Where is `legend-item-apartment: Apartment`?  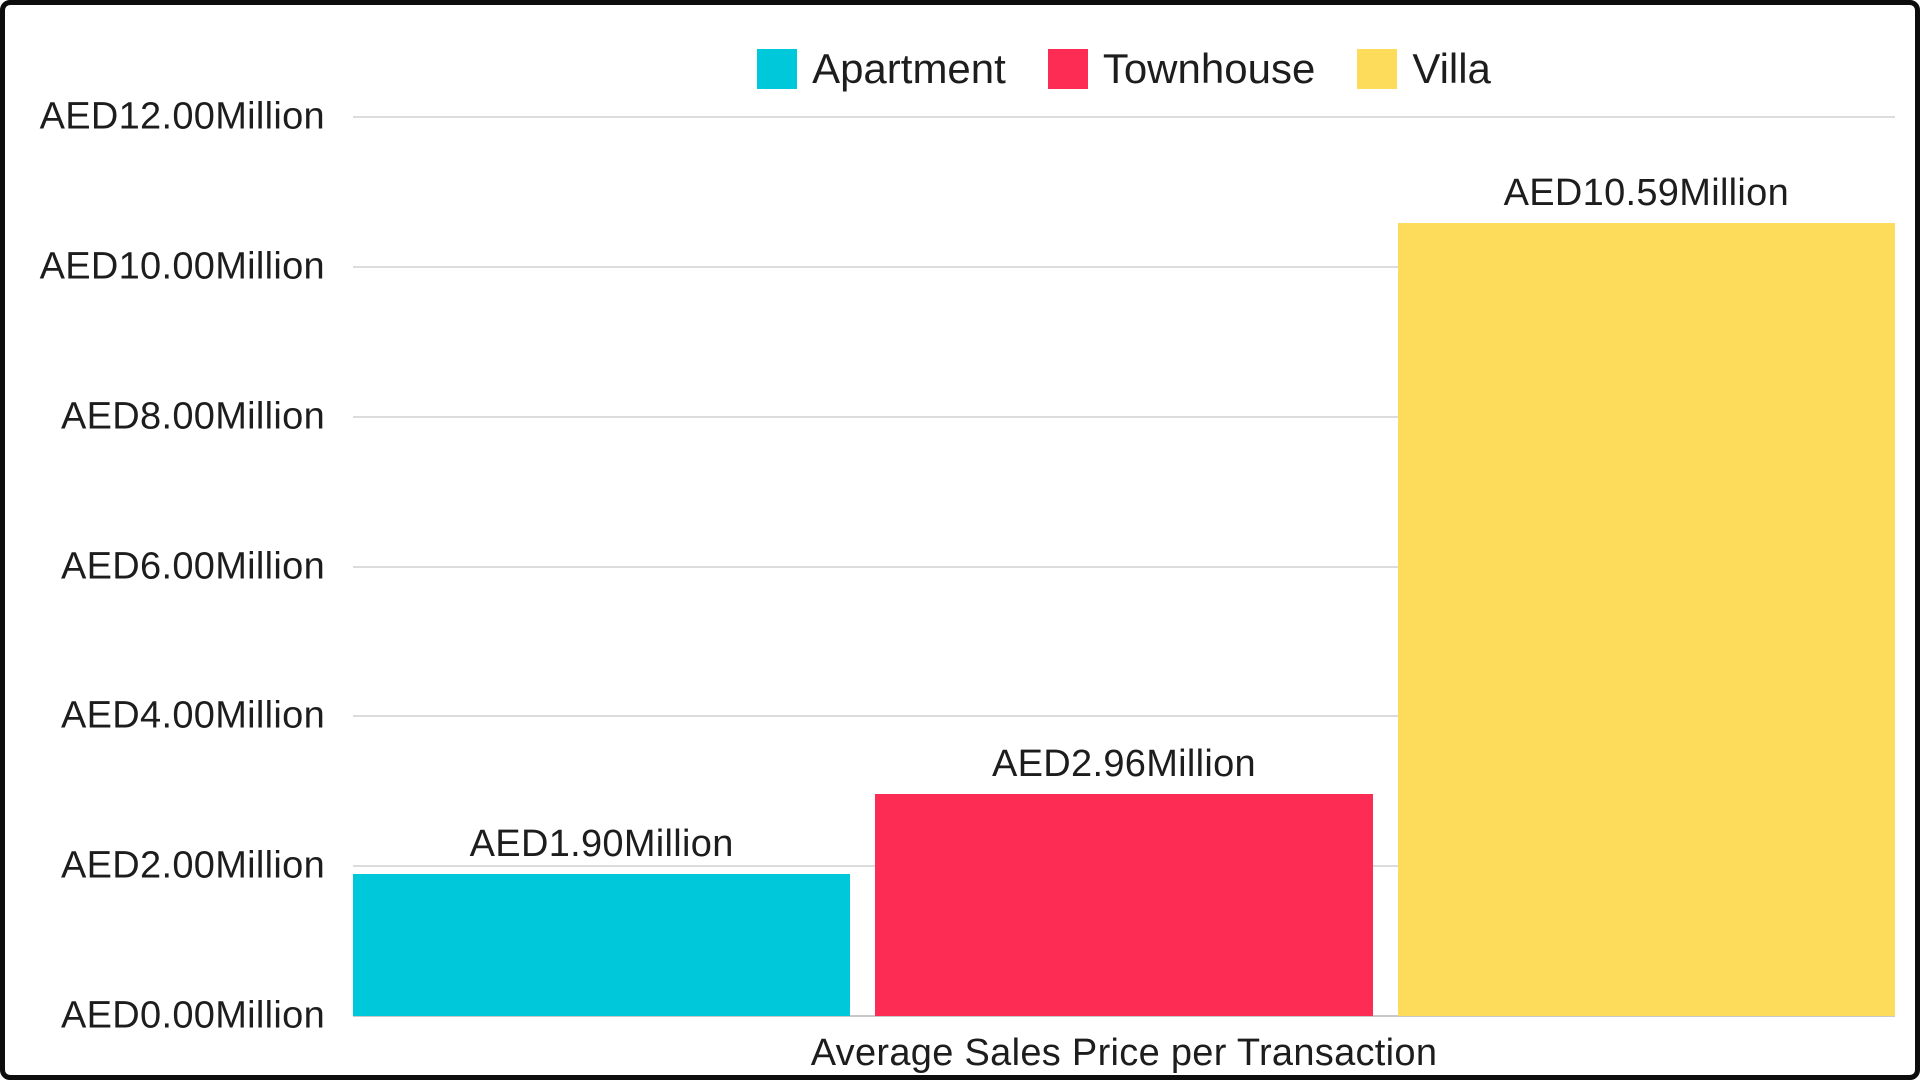 legend-item-apartment: Apartment is located at coordinates (881, 69).